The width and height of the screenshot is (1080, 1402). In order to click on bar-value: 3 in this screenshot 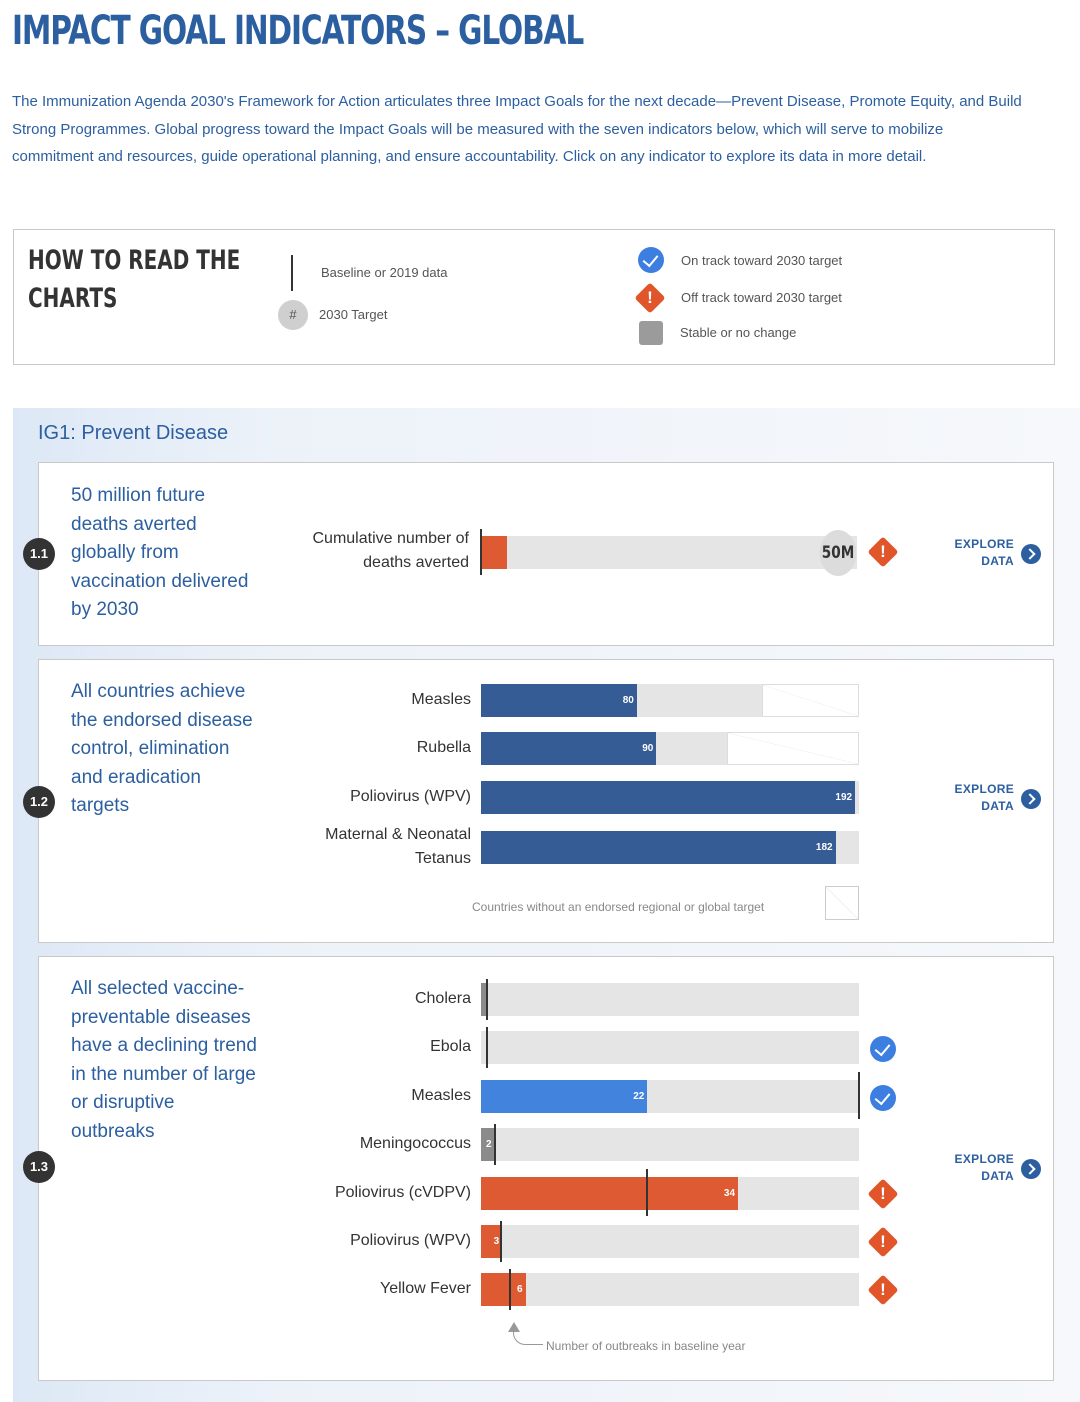, I will do `click(496, 1241)`.